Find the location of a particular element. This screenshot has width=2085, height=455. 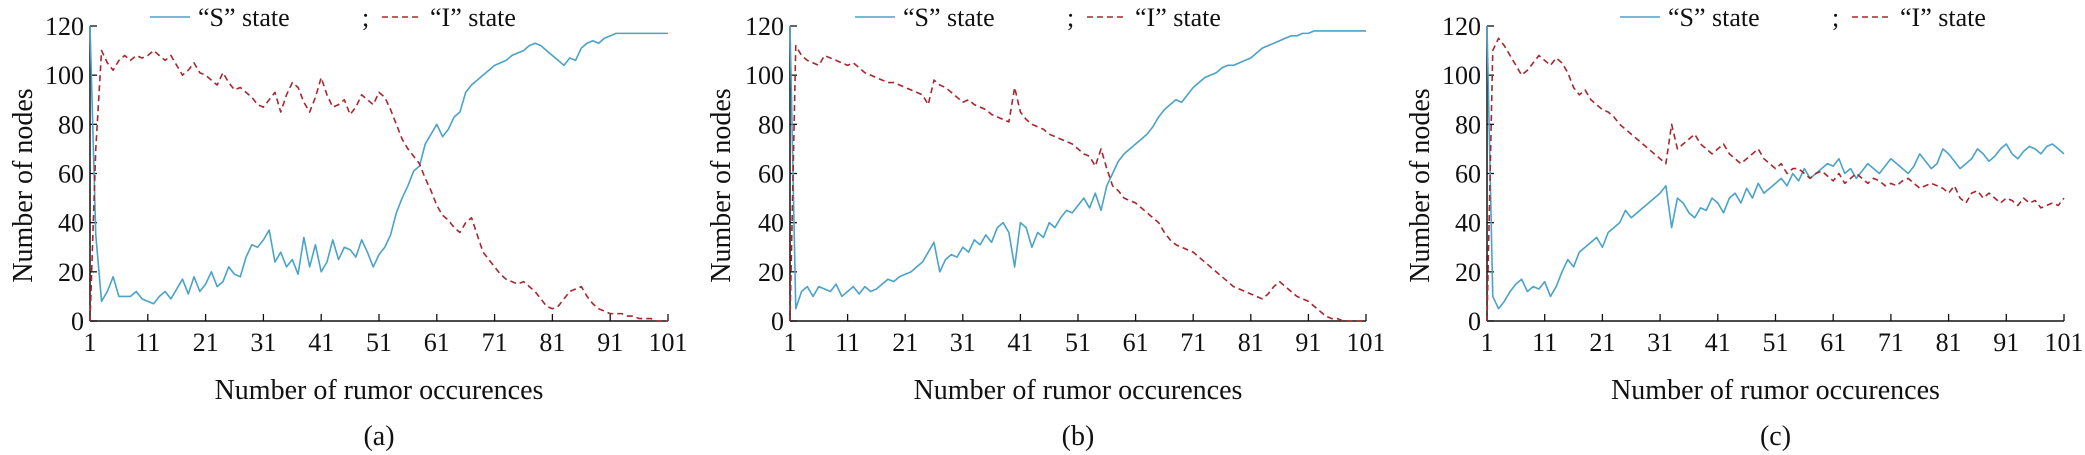

panel-caption: (a) is located at coordinates (378, 436).